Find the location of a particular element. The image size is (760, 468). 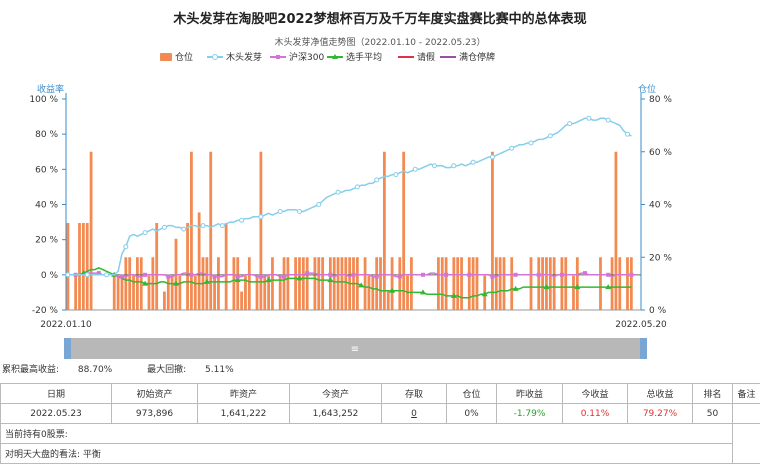

left-tick-label: 80 % is located at coordinates (46, 135).